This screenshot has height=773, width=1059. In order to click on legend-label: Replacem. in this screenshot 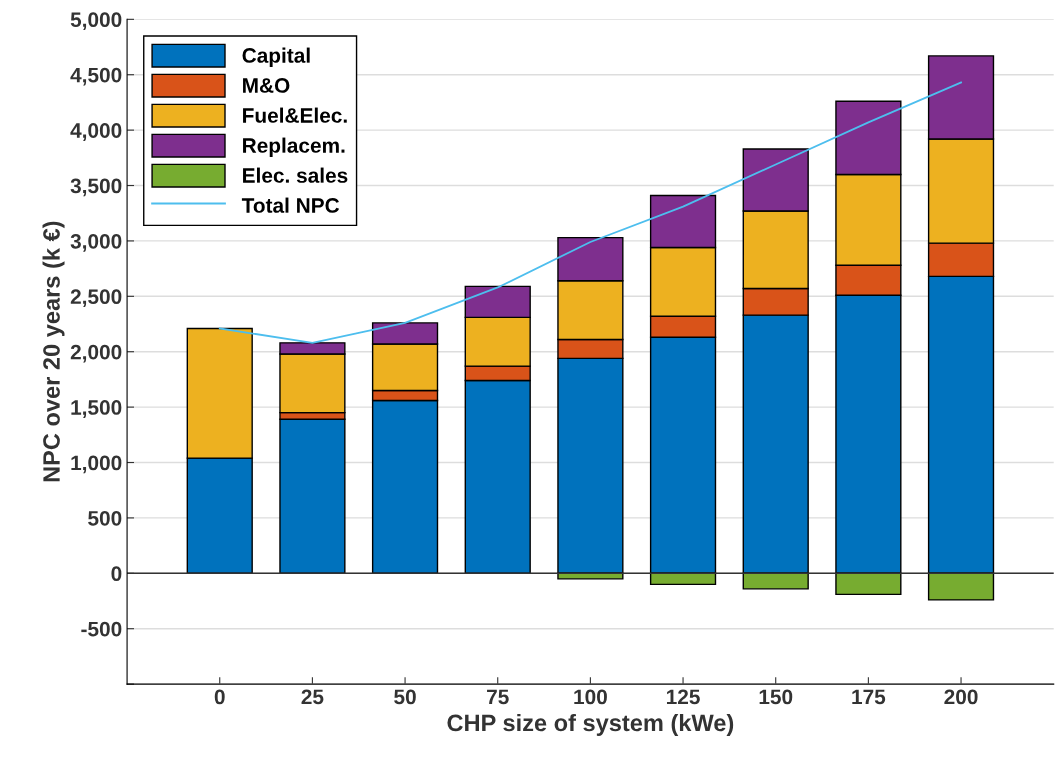, I will do `click(294, 147)`.